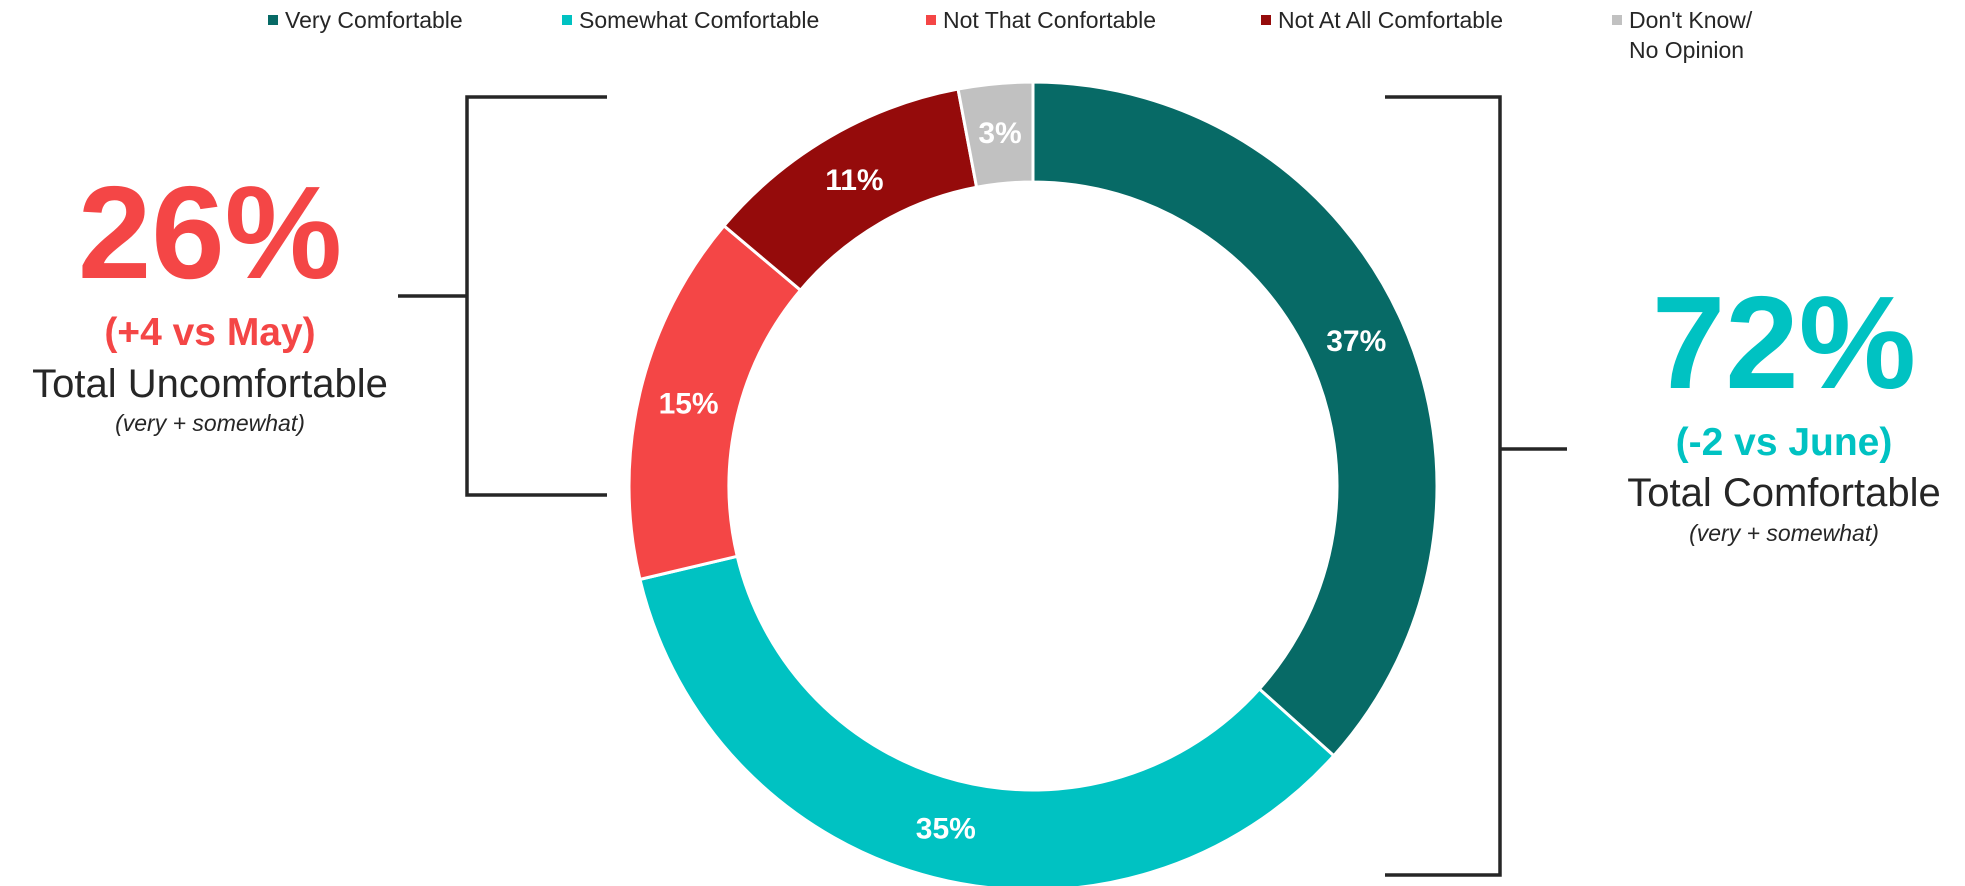 The image size is (1965, 886). I want to click on comfortable-label: Total Comfortable, so click(1783, 493).